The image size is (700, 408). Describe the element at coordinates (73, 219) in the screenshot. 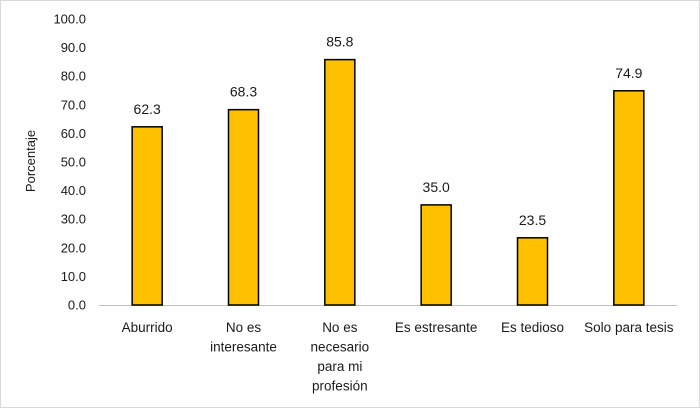

I see `y-tick-label: 30.0` at that location.